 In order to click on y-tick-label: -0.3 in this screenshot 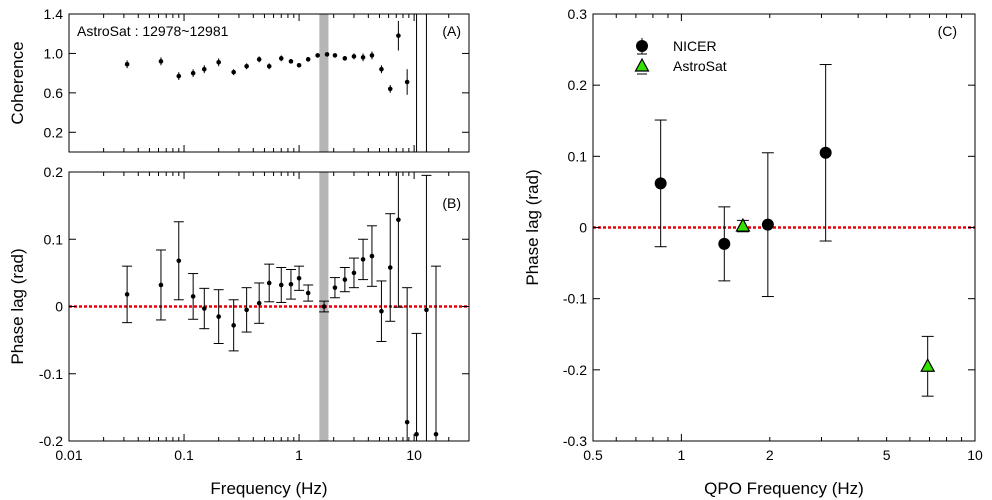, I will do `click(575, 441)`.